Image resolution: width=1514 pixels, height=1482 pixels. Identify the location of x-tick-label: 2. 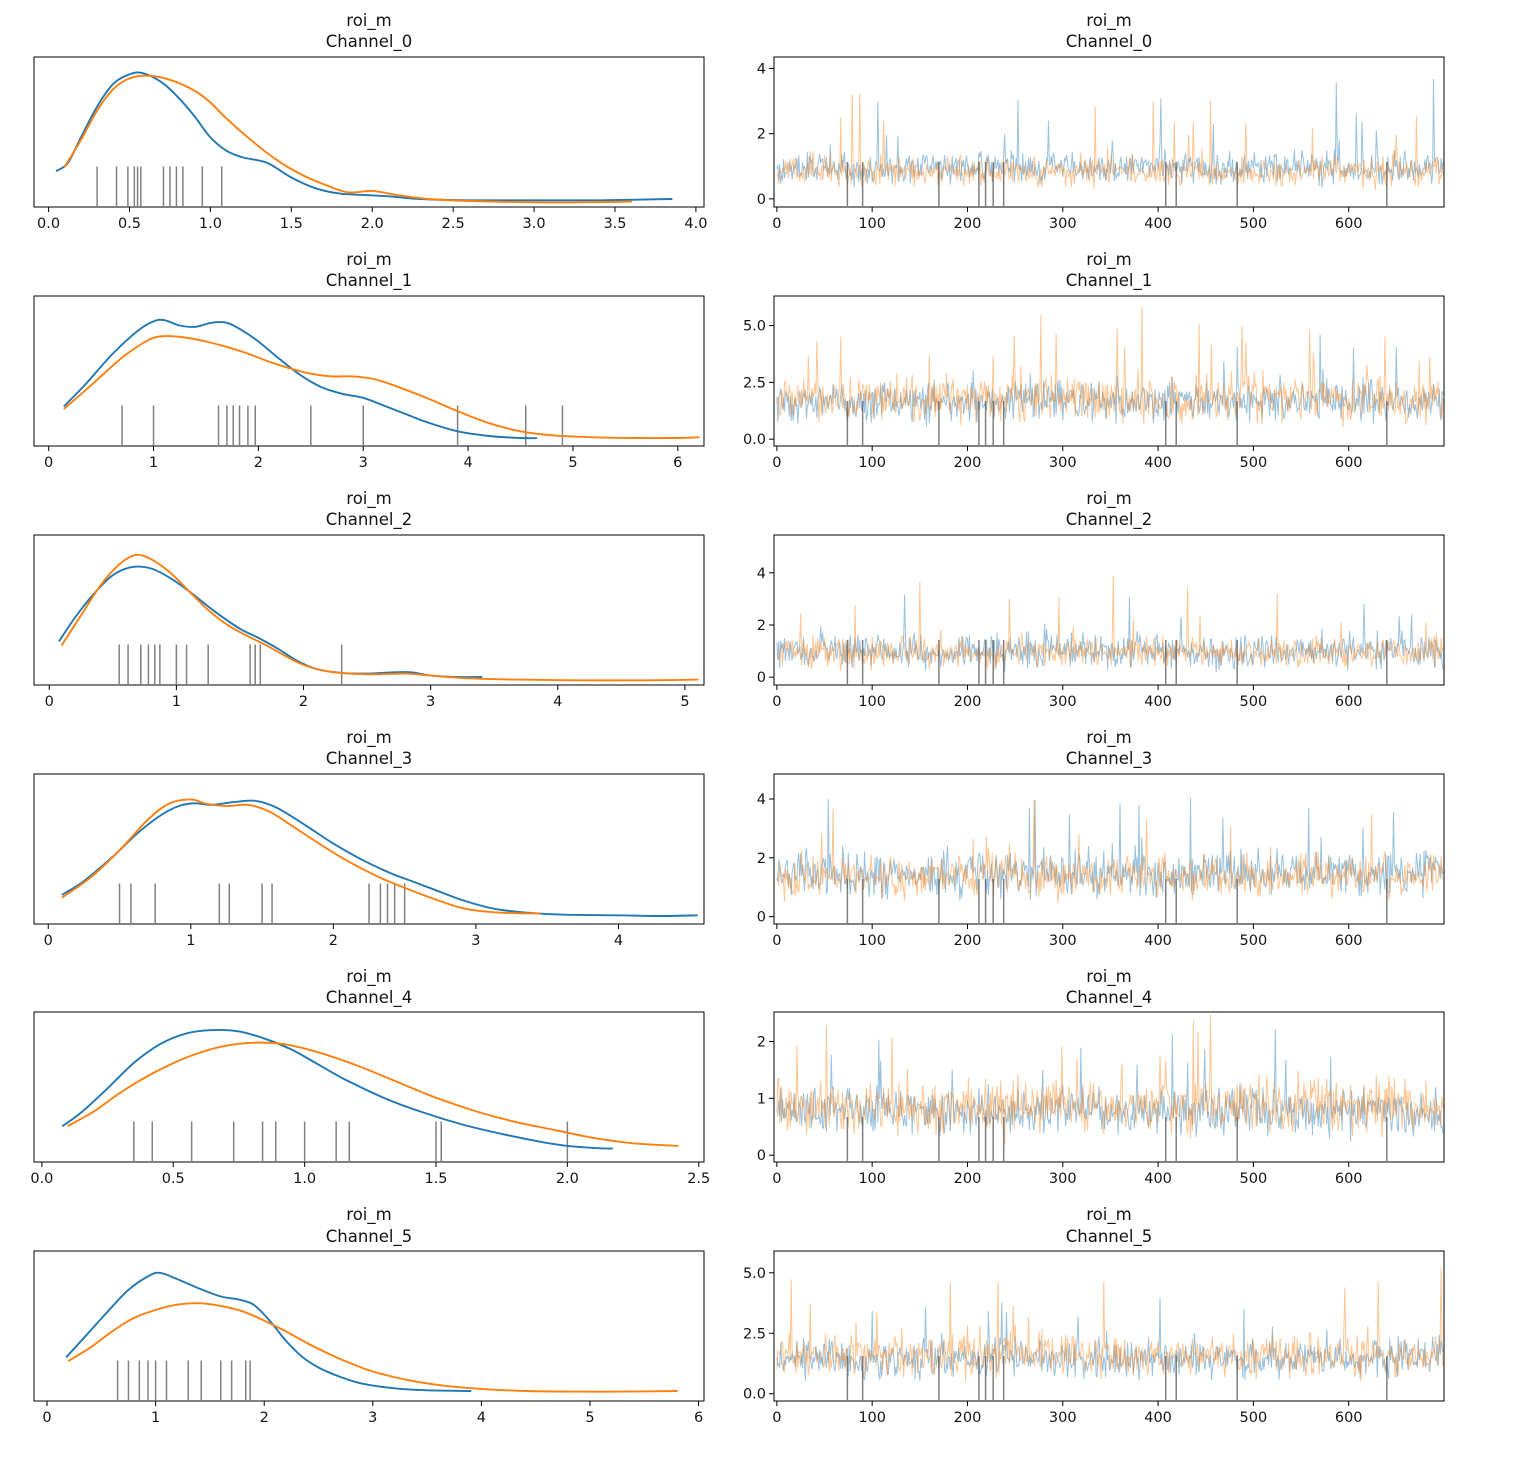
(264, 1418).